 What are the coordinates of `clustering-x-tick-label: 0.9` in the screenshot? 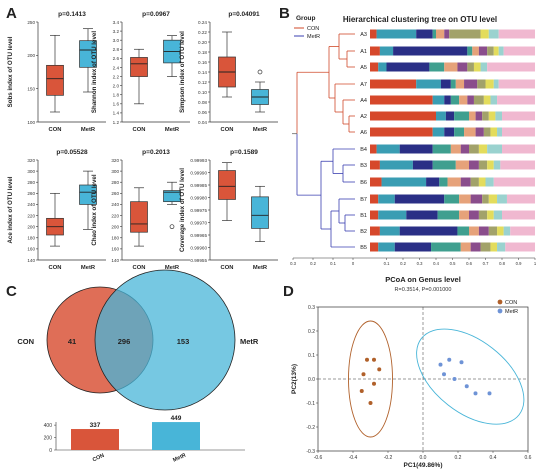 It's located at (519, 263).